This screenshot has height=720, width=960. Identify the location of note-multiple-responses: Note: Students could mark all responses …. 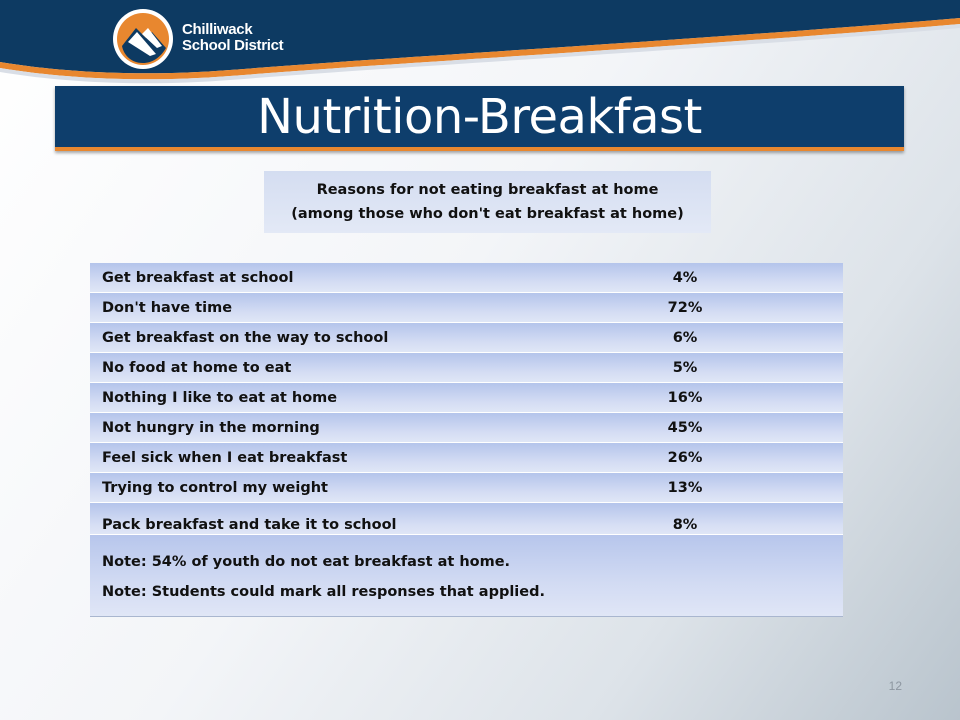
(323, 592).